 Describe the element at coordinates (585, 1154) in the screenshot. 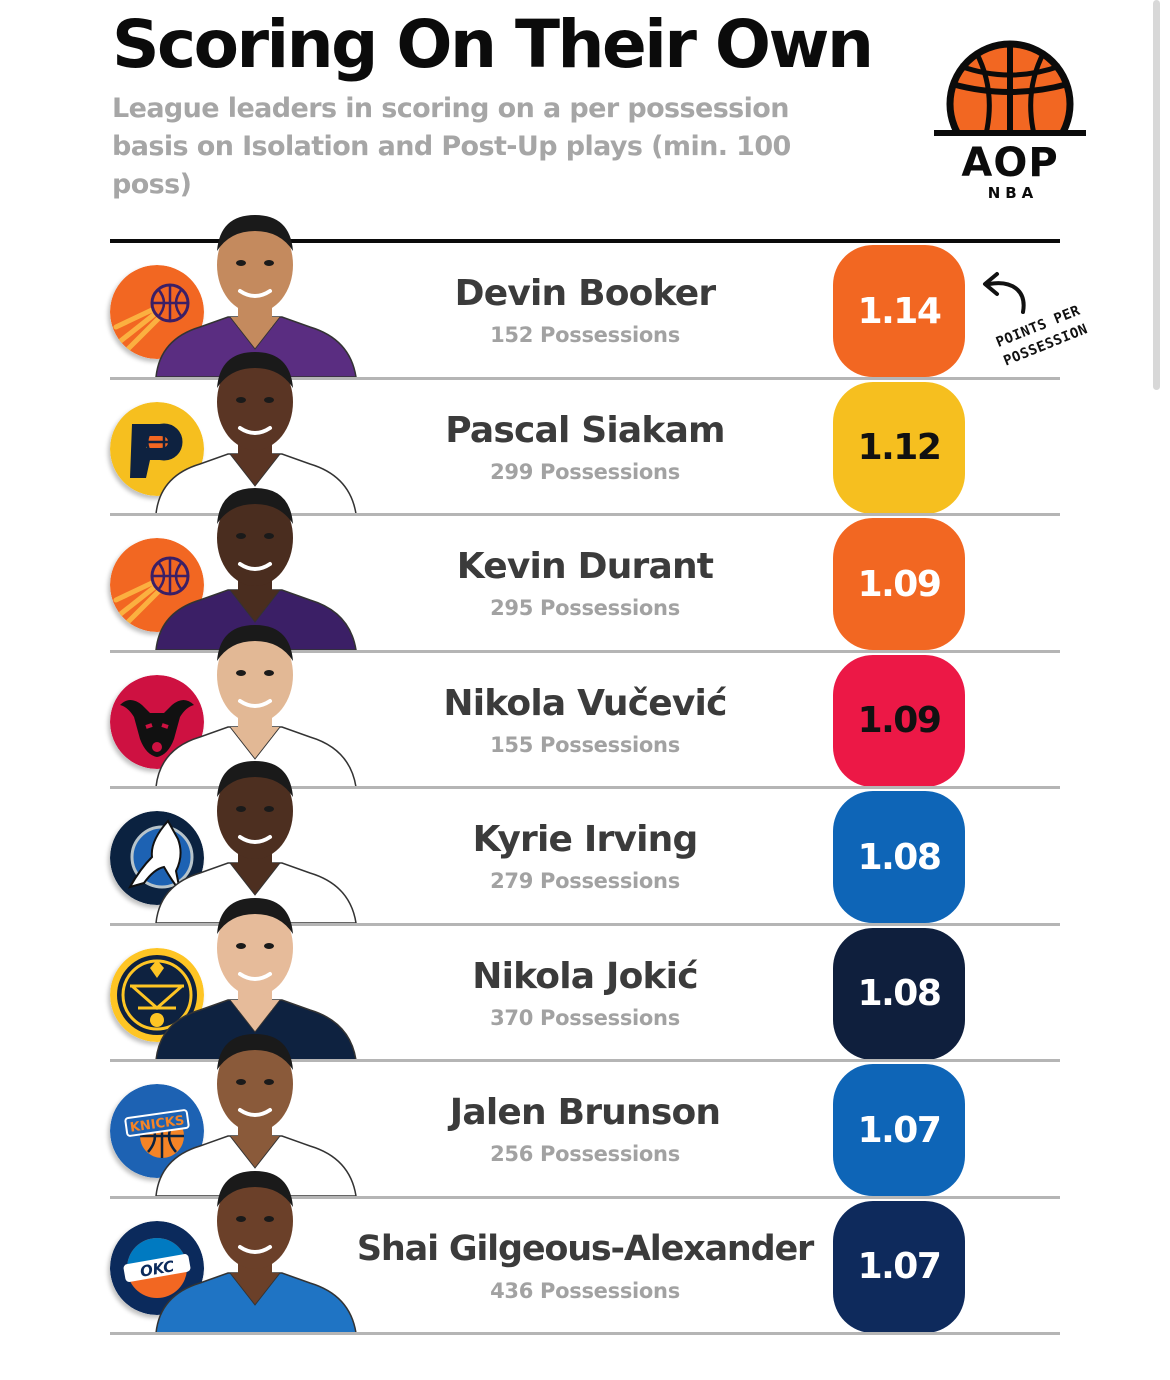

I see `possessions-count: 256 Possessions` at that location.